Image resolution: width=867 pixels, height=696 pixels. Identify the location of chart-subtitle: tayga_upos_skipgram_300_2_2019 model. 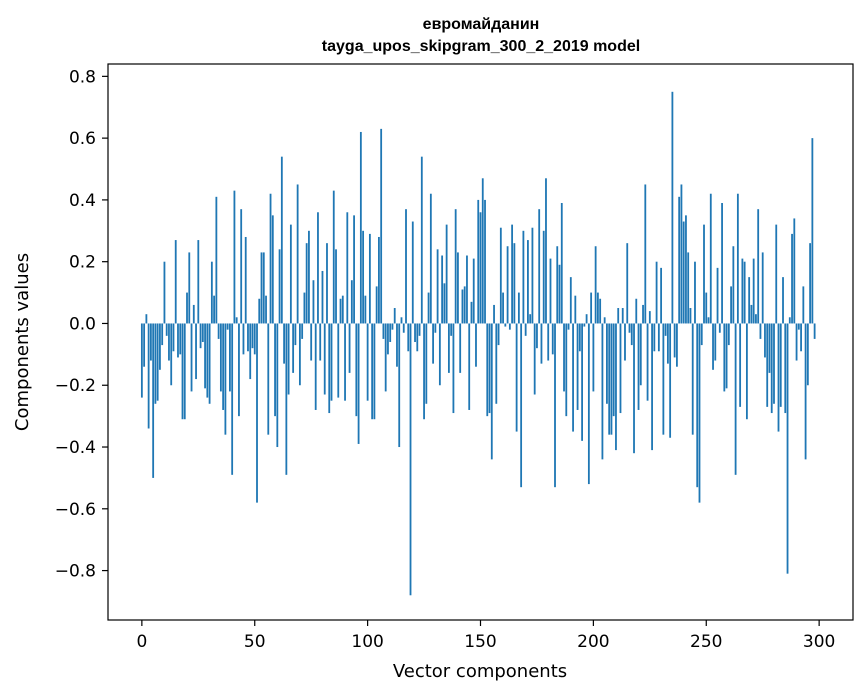
(481, 46).